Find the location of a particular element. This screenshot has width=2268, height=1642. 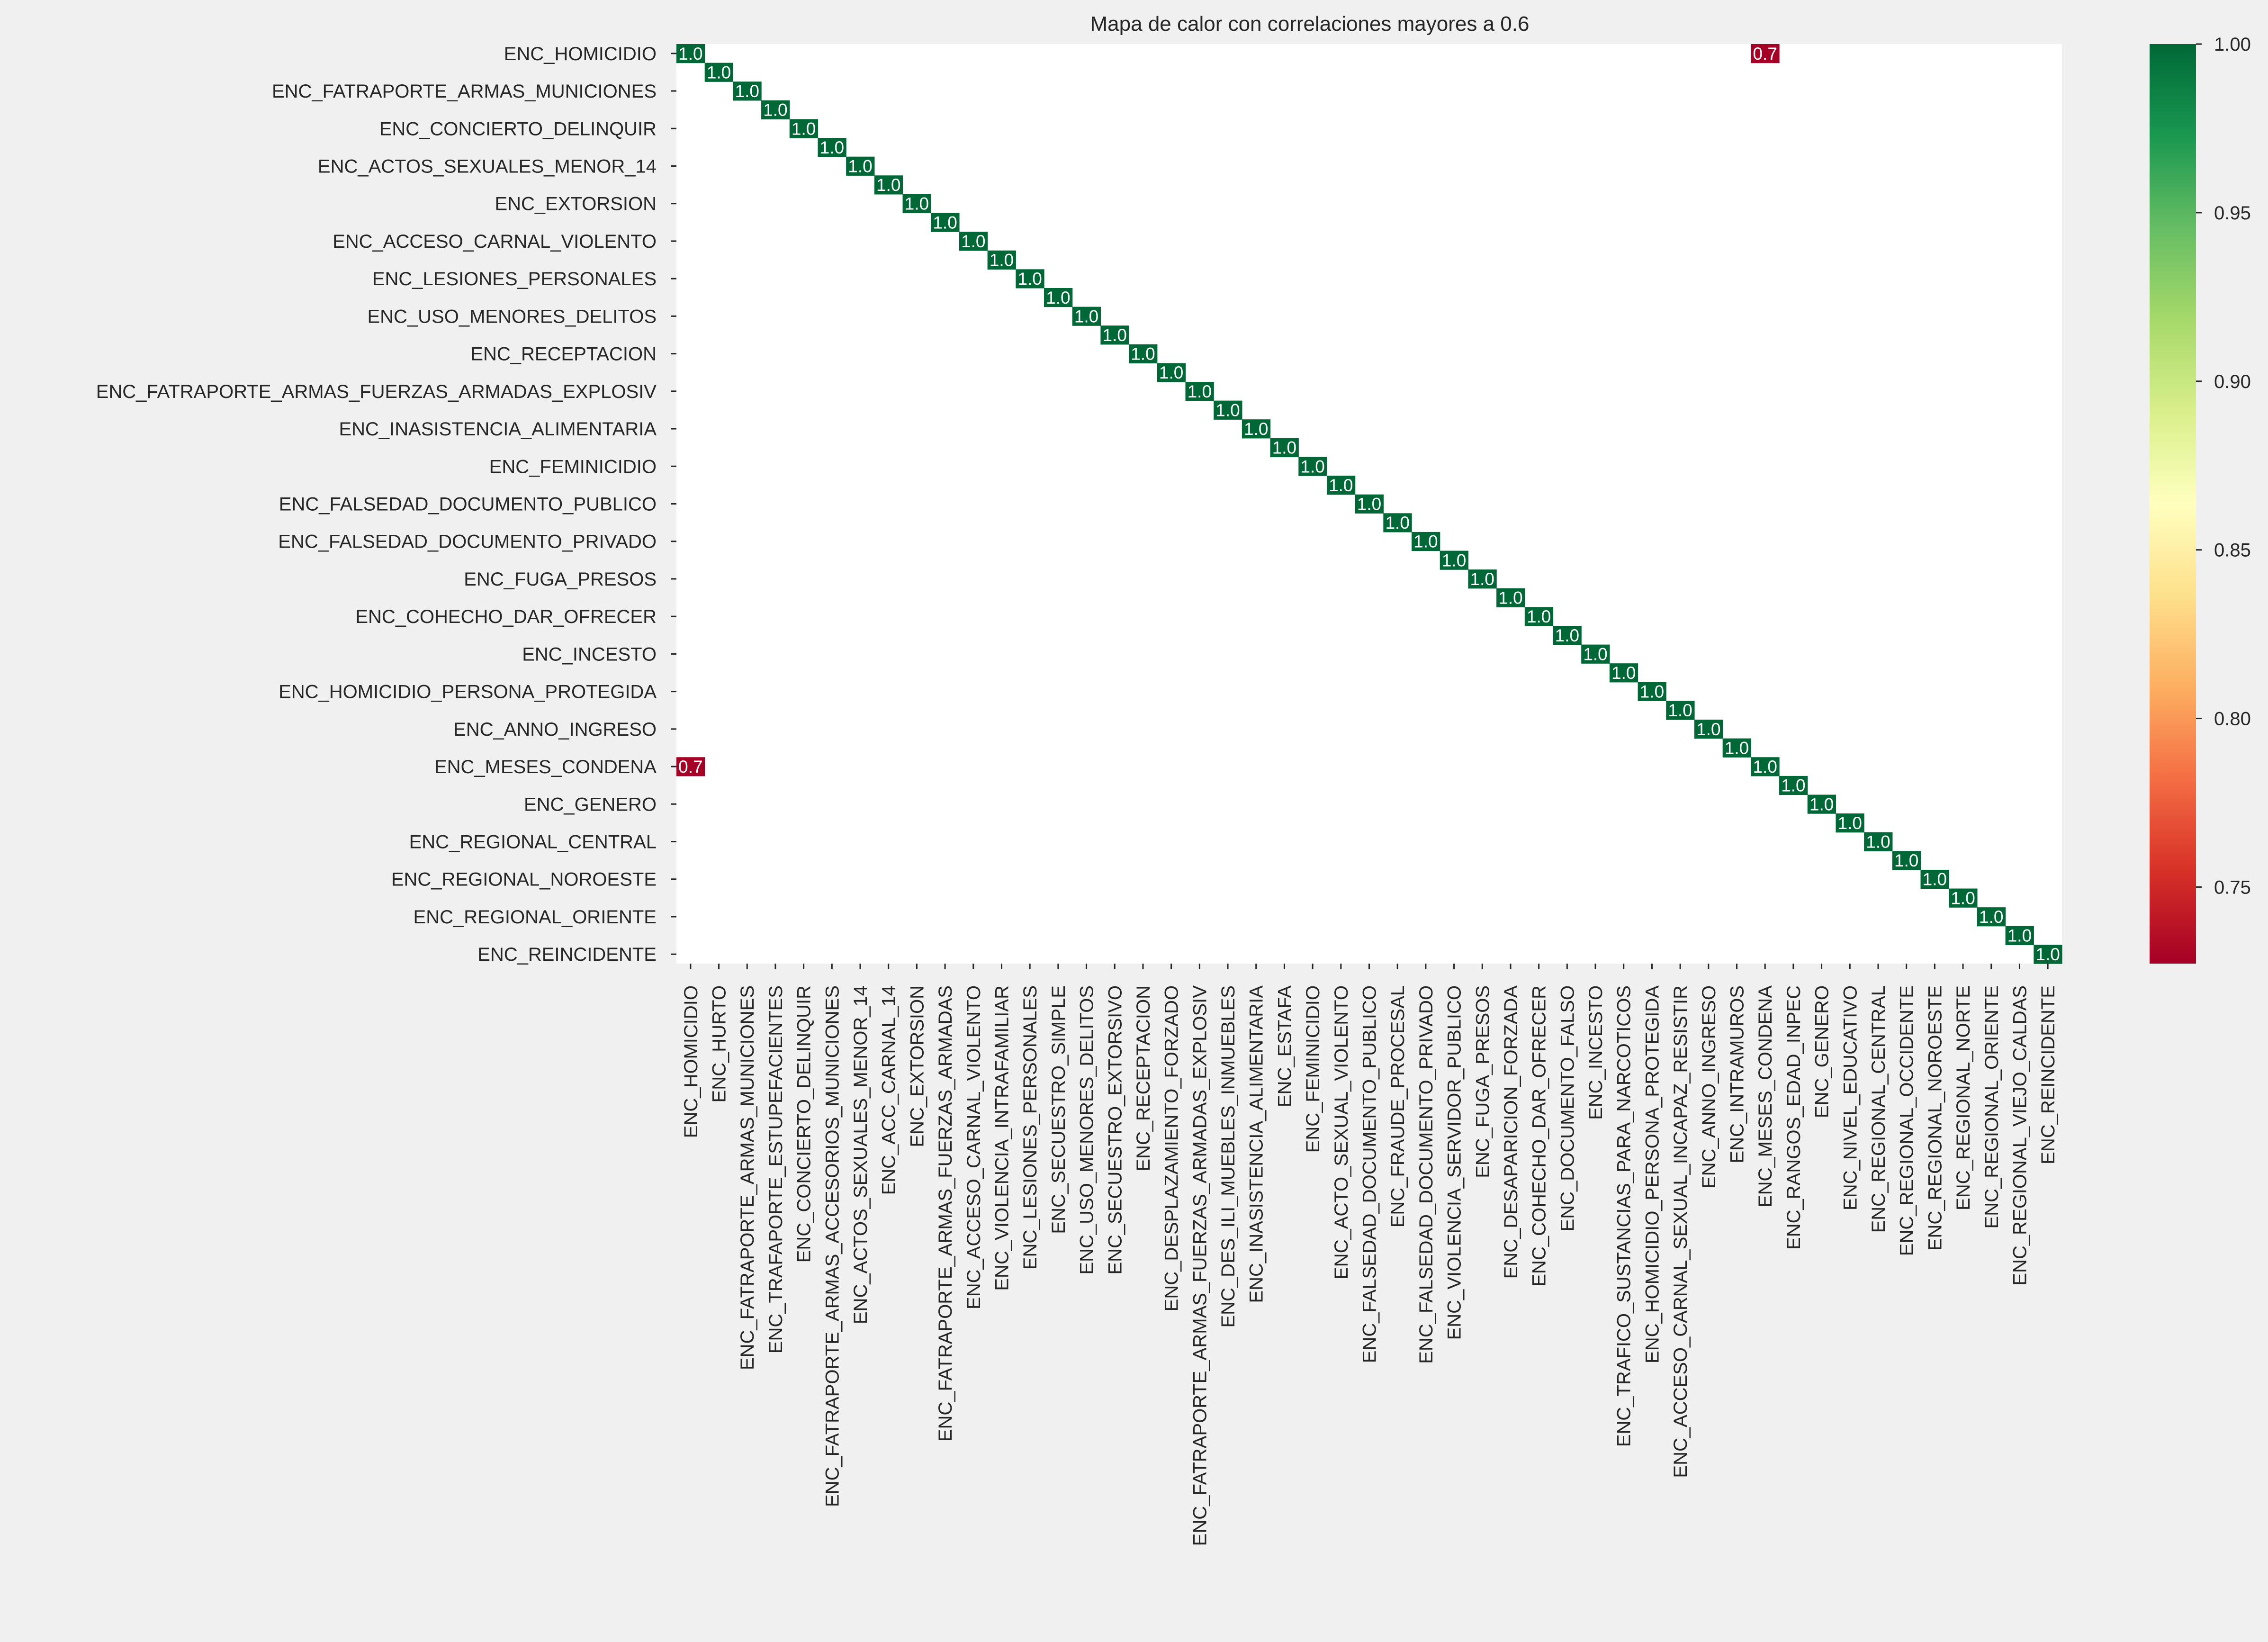

x-tick-label: ENC_VIOLENCIA_INTRAFAMILIAR is located at coordinates (1001, 1138).